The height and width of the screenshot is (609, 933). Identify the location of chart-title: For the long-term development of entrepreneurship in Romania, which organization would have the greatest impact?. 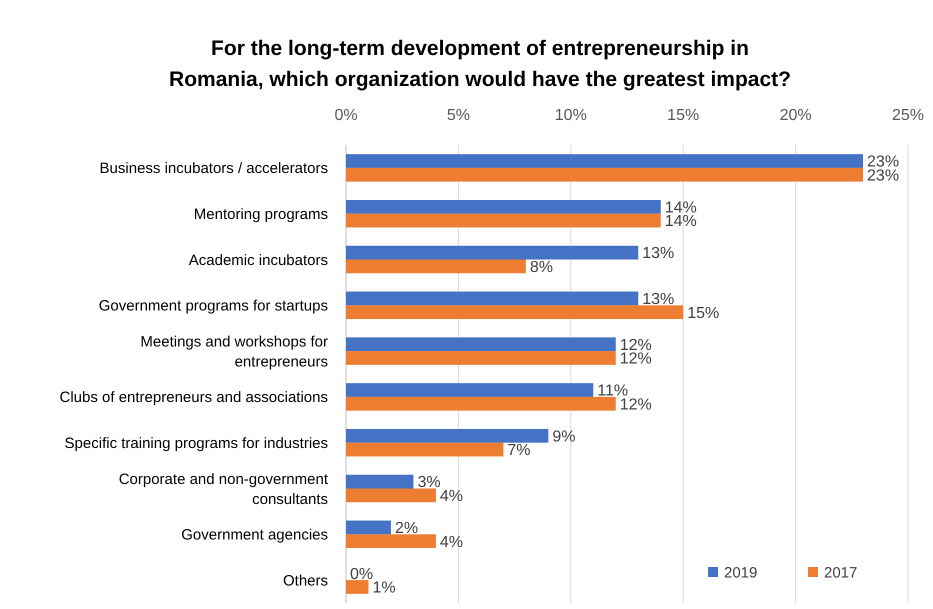
(480, 64).